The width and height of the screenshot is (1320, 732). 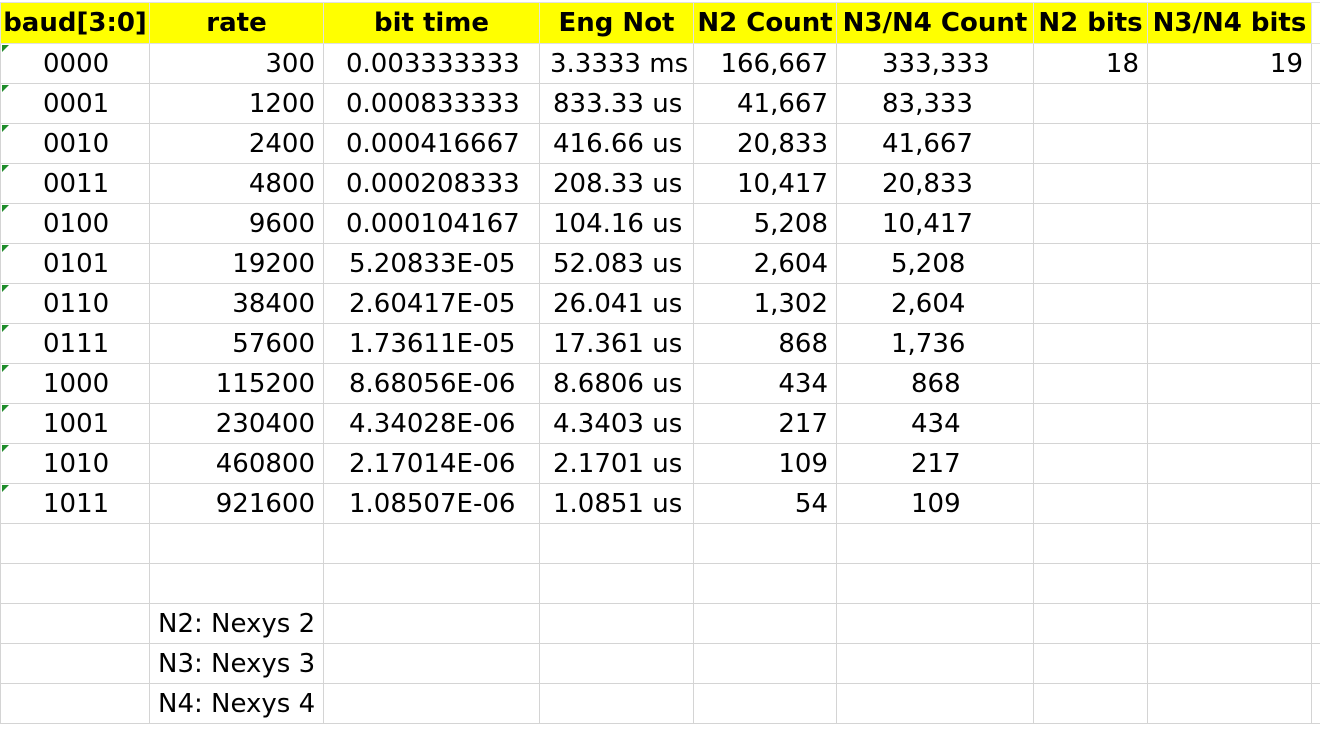 I want to click on cell-bit-time: 0.000208333, so click(x=431, y=183).